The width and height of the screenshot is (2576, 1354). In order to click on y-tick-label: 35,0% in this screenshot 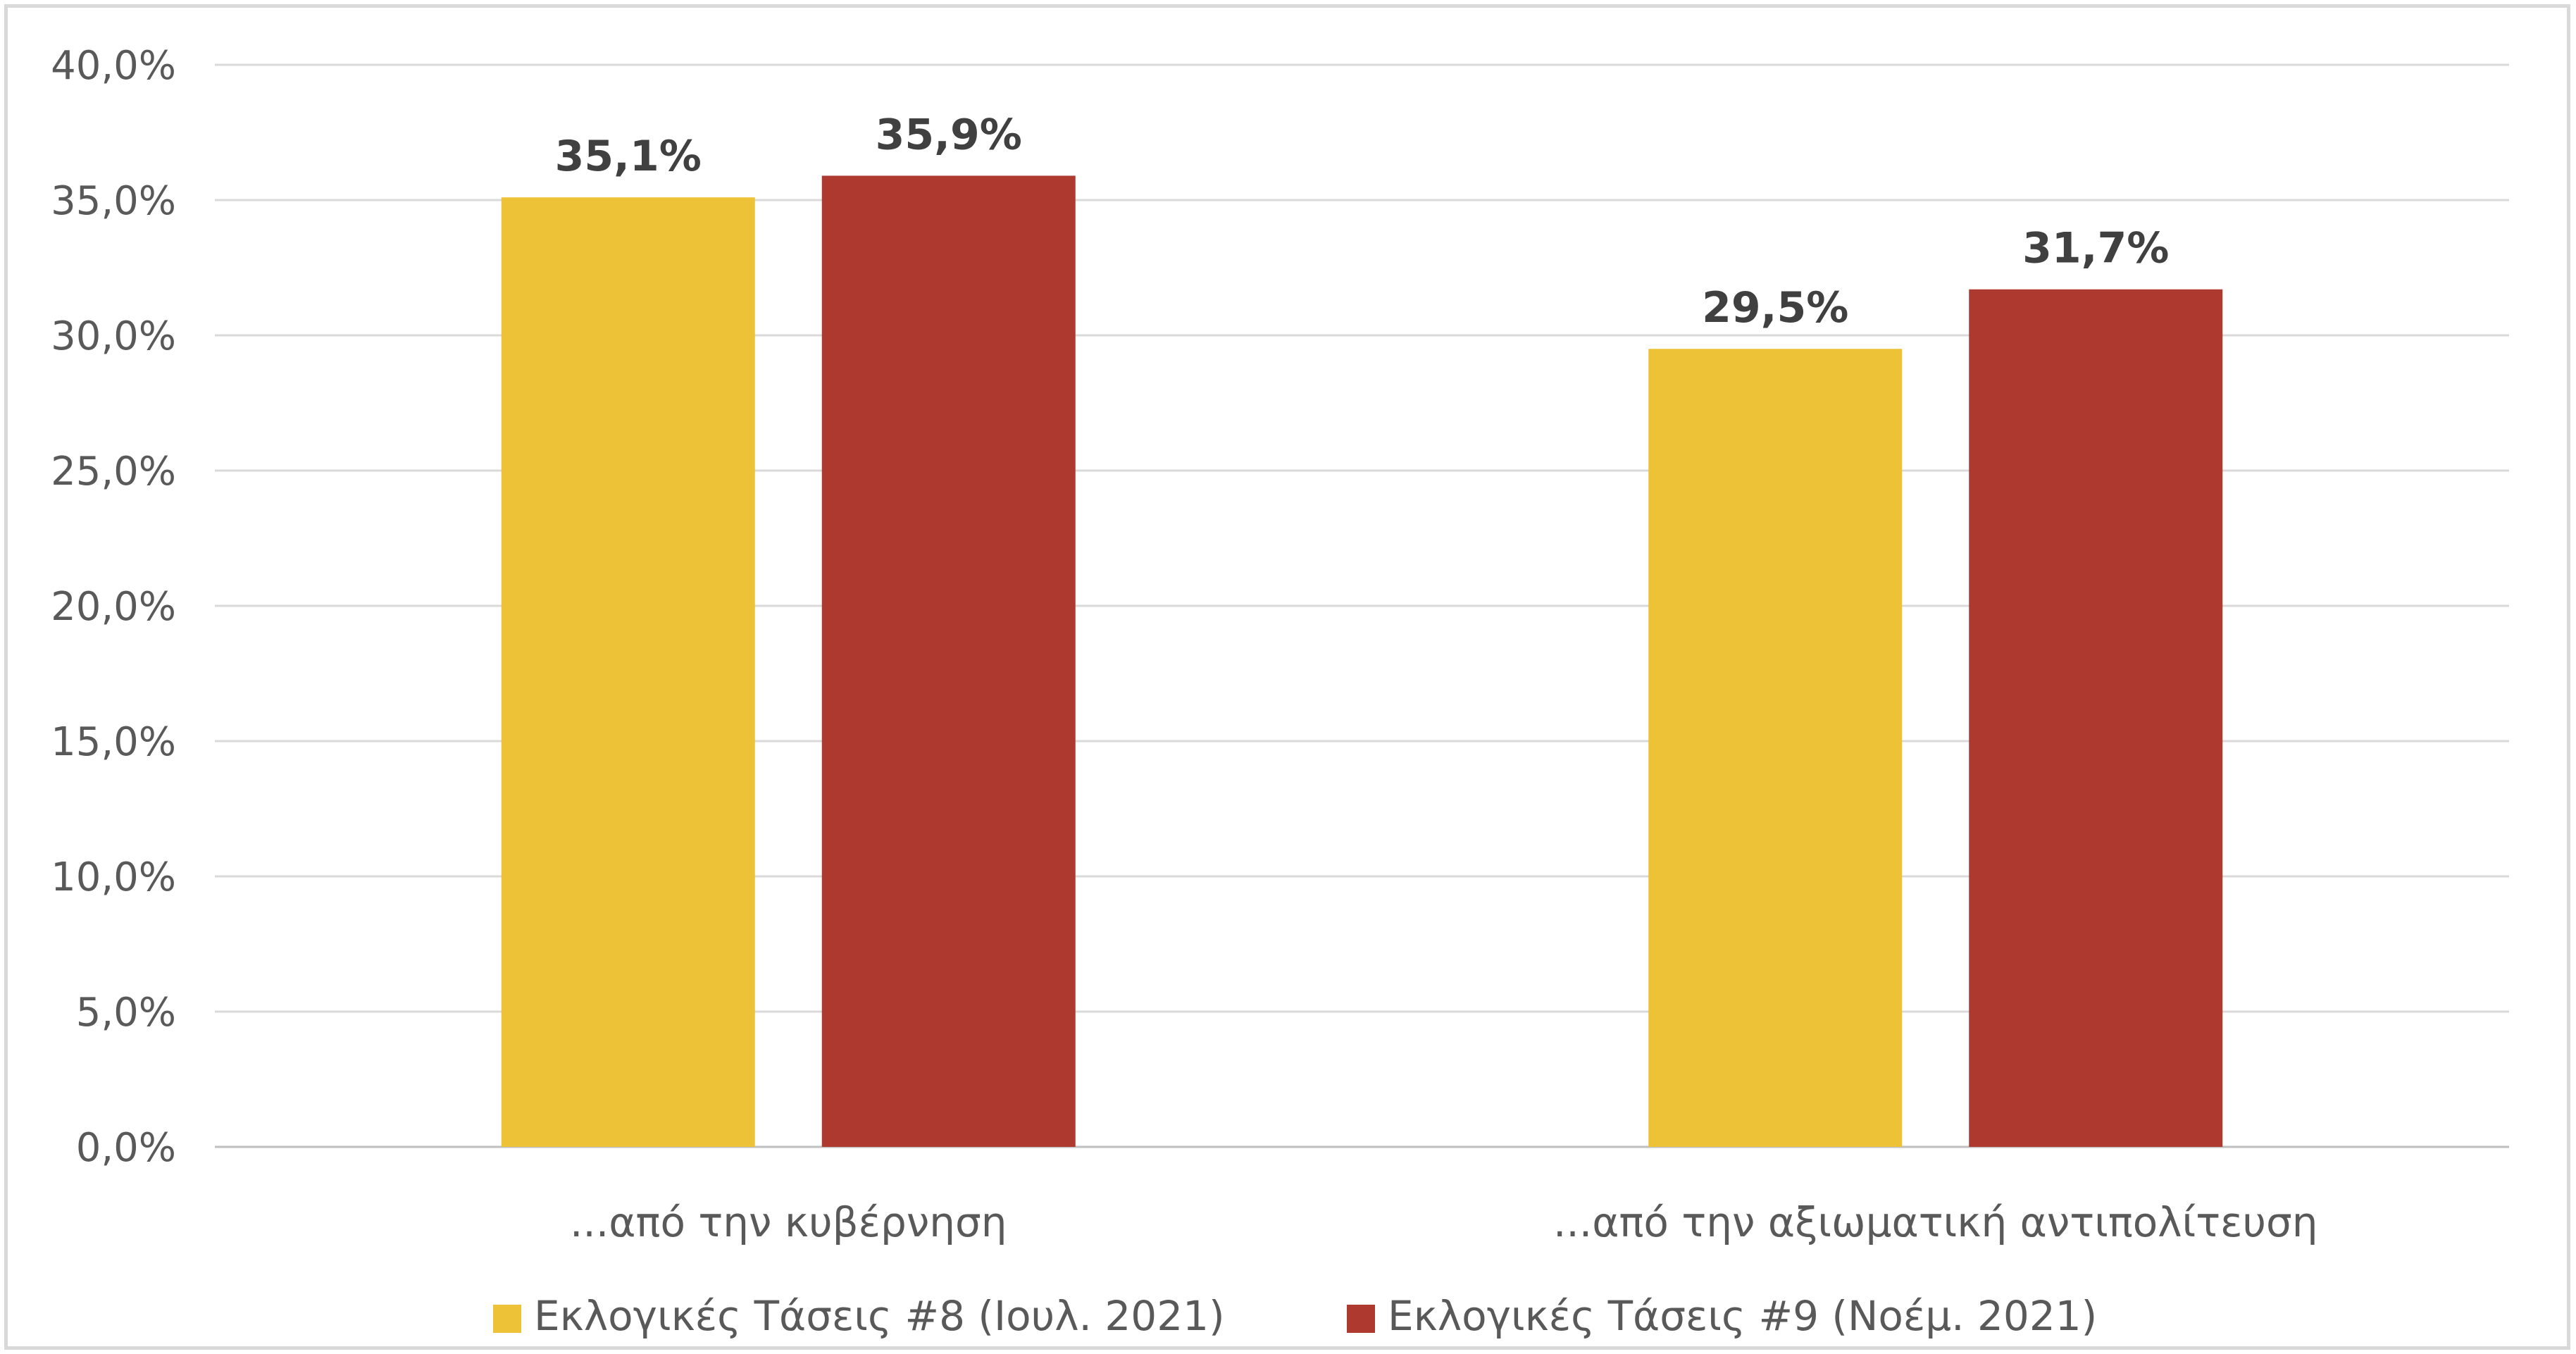, I will do `click(113, 201)`.